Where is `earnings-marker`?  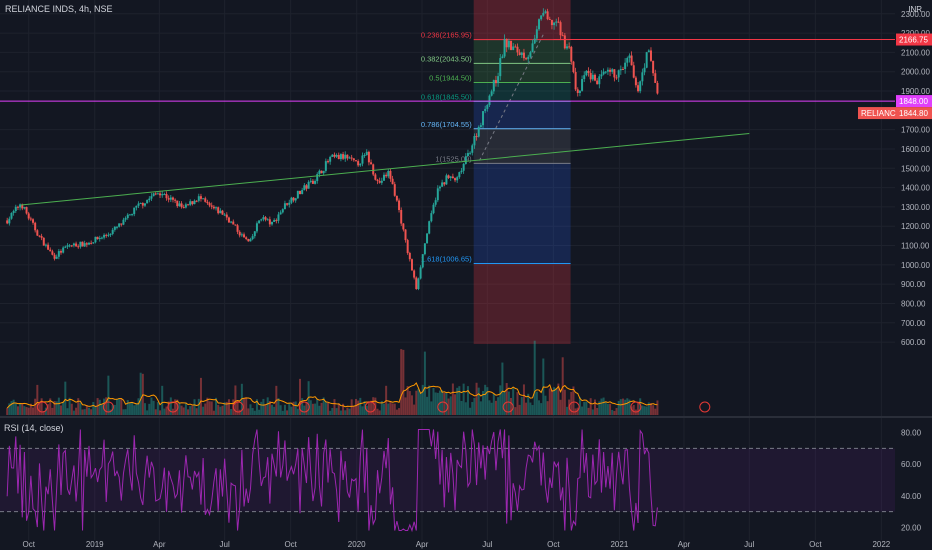
earnings-marker is located at coordinates (443, 407).